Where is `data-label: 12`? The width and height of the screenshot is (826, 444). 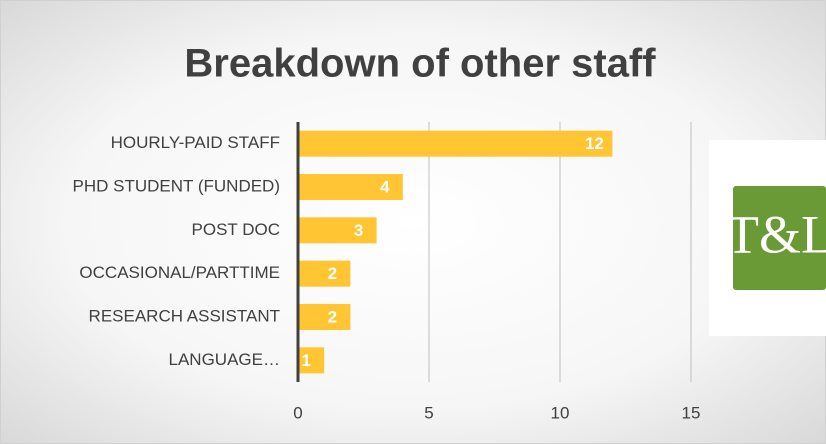
data-label: 12 is located at coordinates (594, 143).